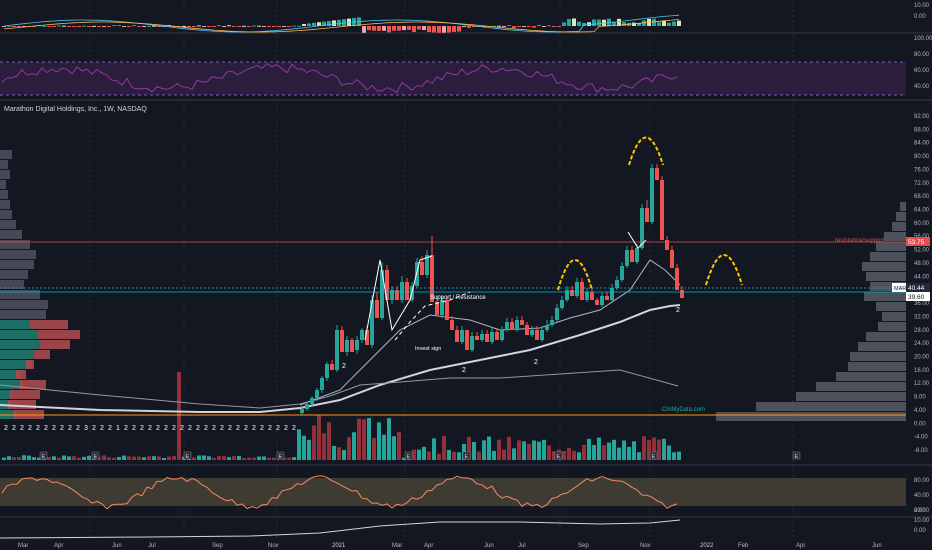  I want to click on event-badge-letter: E, so click(654, 457).